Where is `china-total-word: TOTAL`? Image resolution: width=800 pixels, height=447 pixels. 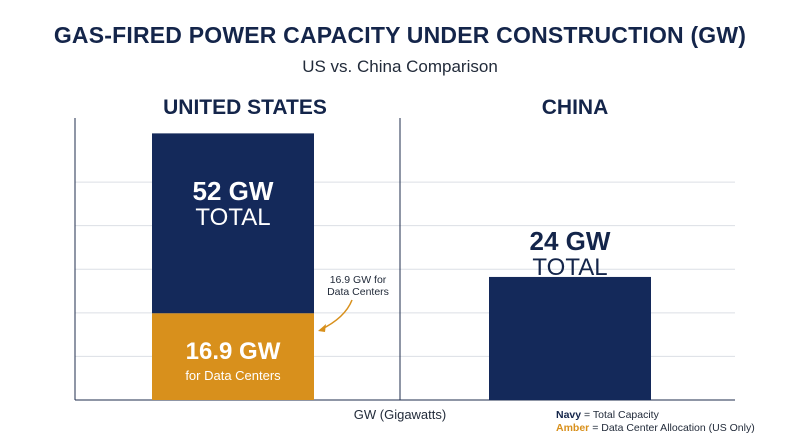
china-total-word: TOTAL is located at coordinates (570, 267).